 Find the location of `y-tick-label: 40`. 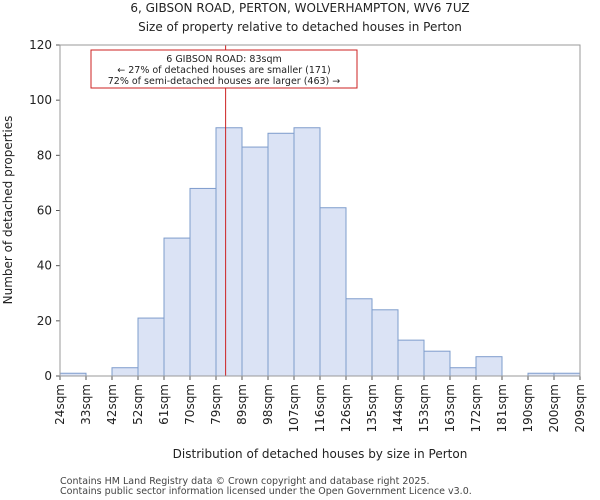

y-tick-label: 40 is located at coordinates (44, 266).